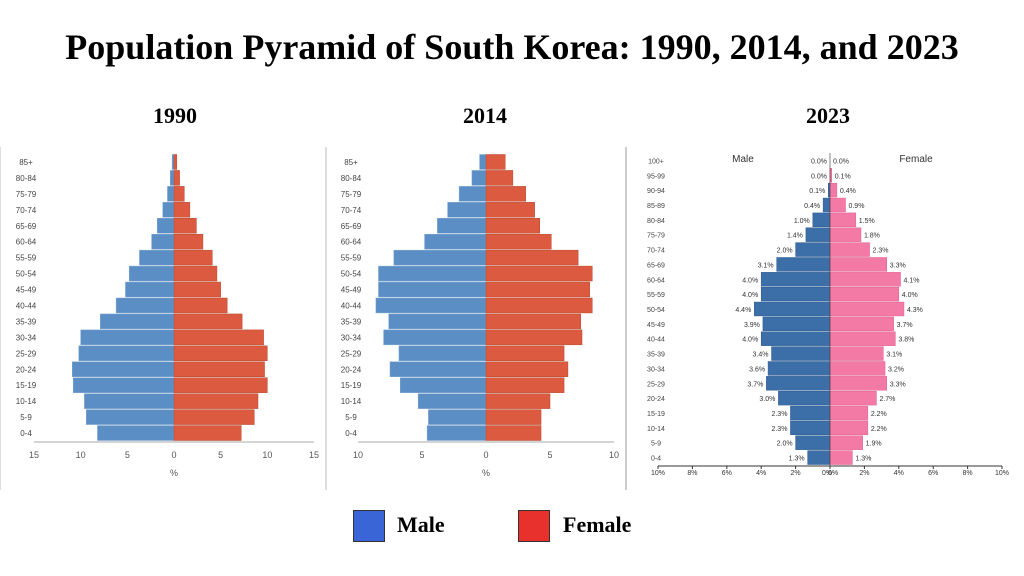  What do you see at coordinates (916, 159) in the screenshot?
I see `female-header: Female` at bounding box center [916, 159].